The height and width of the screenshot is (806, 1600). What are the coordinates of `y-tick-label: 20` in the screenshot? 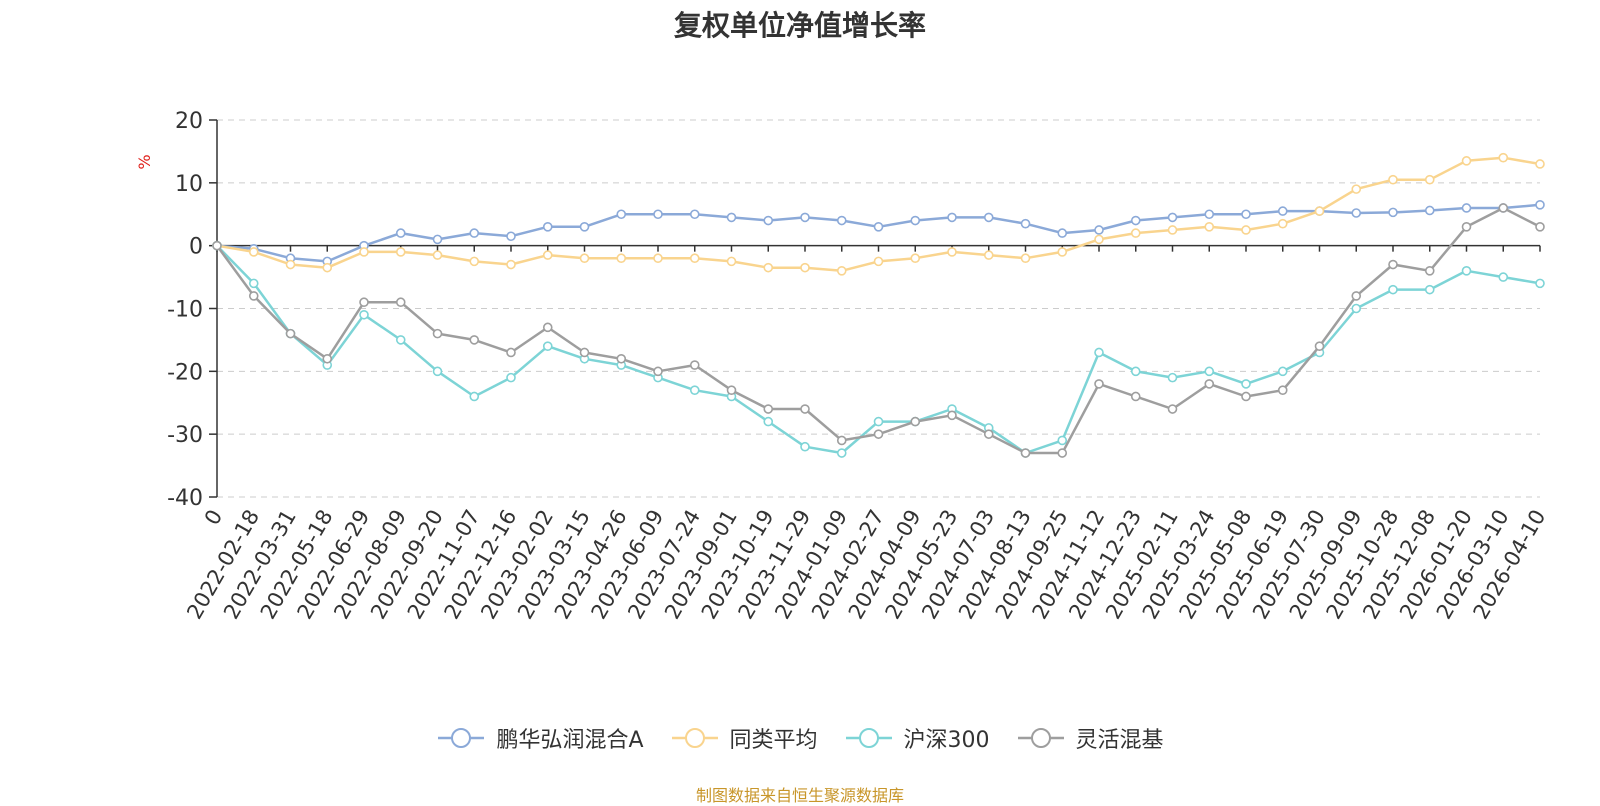 It's located at (189, 121).